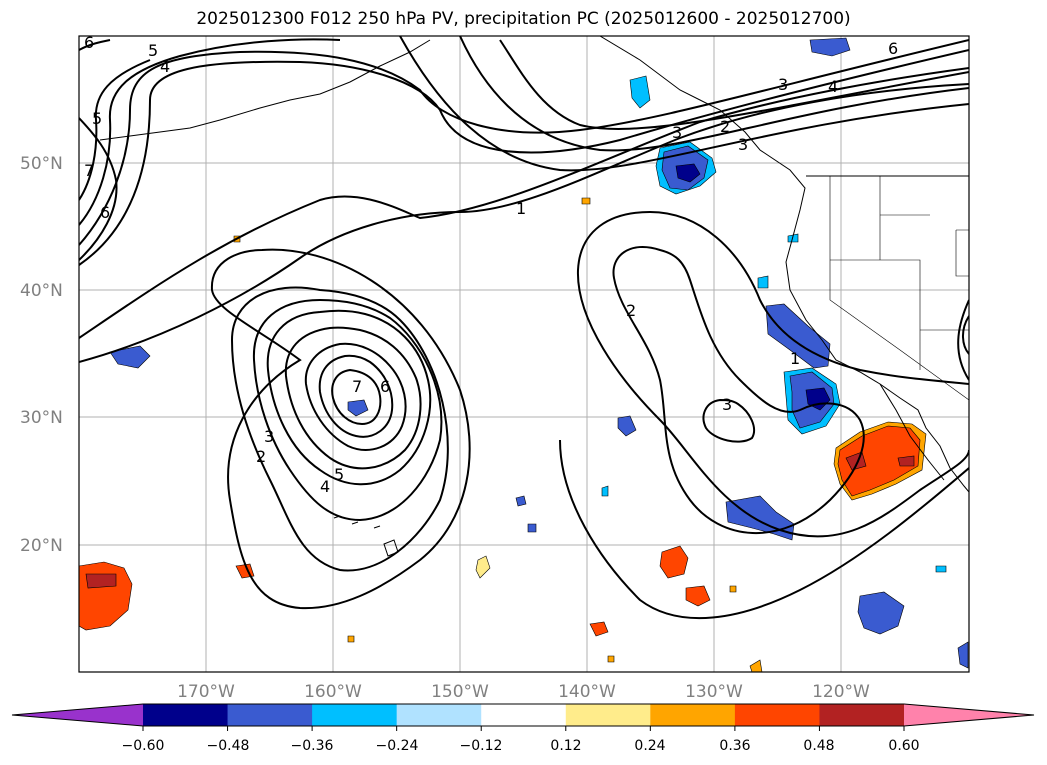  Describe the element at coordinates (312, 746) in the screenshot. I see `colorbar-tick-label: −0.36` at that location.